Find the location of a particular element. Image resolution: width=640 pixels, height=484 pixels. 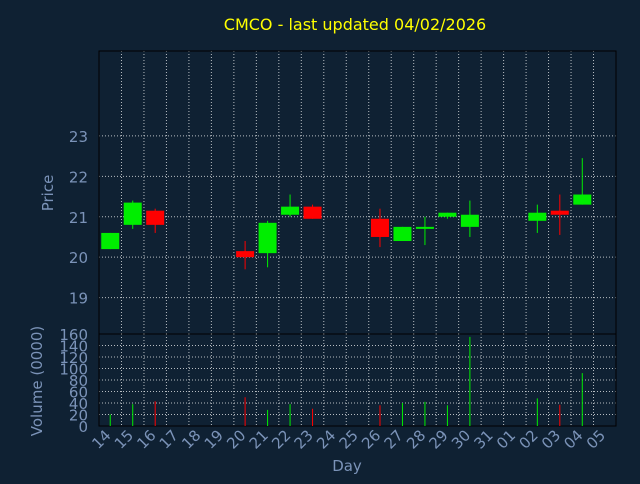

price-y-tick-label: 23 is located at coordinates (78, 137).